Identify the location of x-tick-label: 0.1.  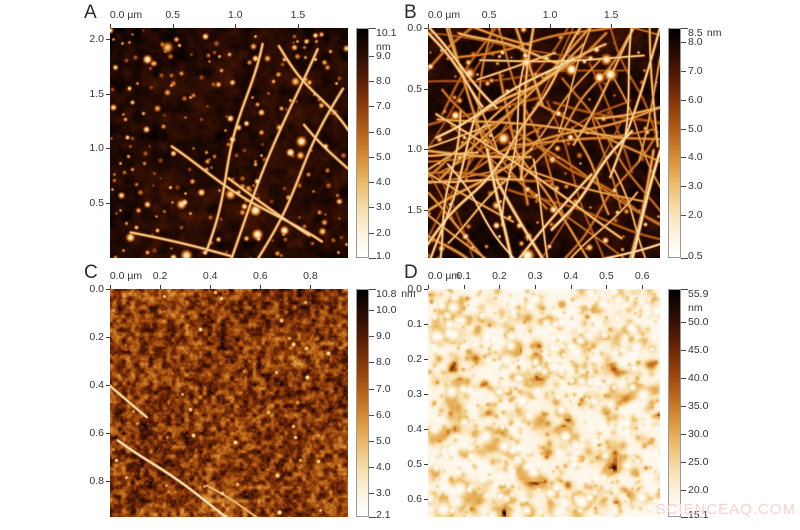
(463, 276).